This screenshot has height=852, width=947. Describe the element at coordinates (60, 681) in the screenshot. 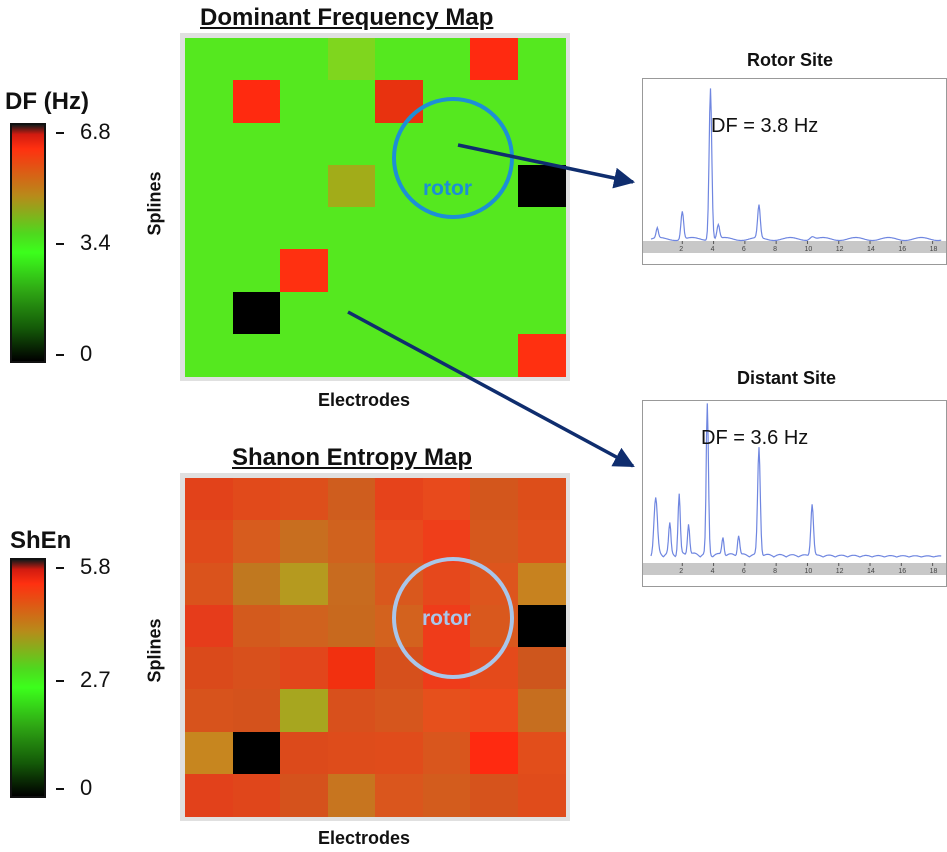

I see `shen-colorbar-tick-mid` at that location.